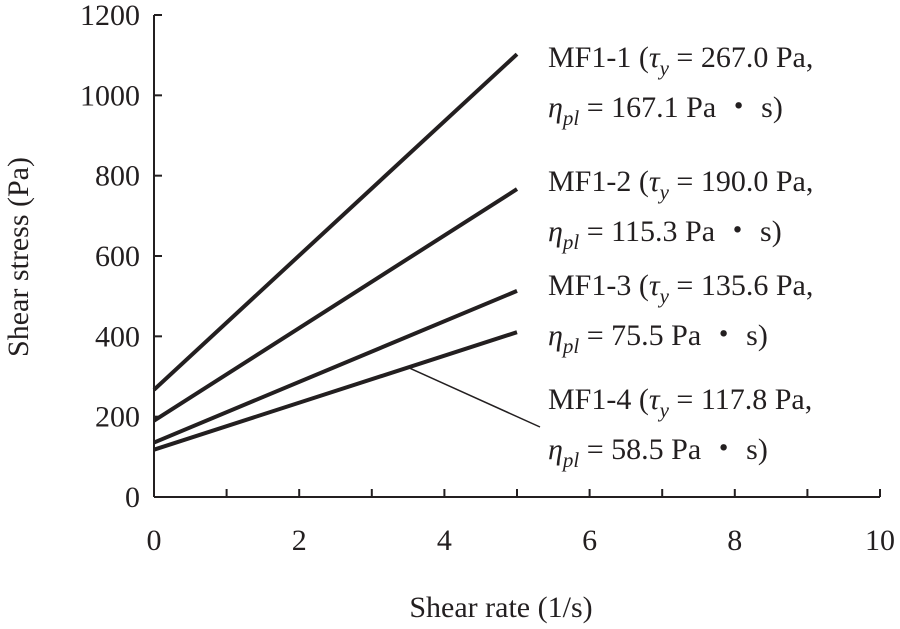 Image resolution: width=900 pixels, height=629 pixels. I want to click on annotation-plastic-viscosity: ηpl = 167.1 Pa ・ s), so click(665, 110).